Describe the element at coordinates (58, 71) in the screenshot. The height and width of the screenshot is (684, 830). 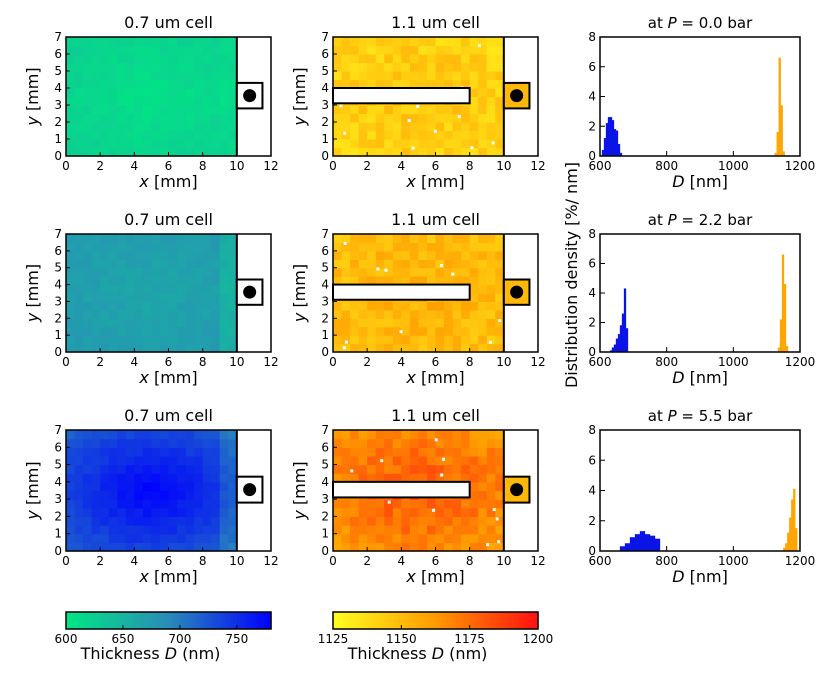
I see `y-tick-label: 5` at that location.